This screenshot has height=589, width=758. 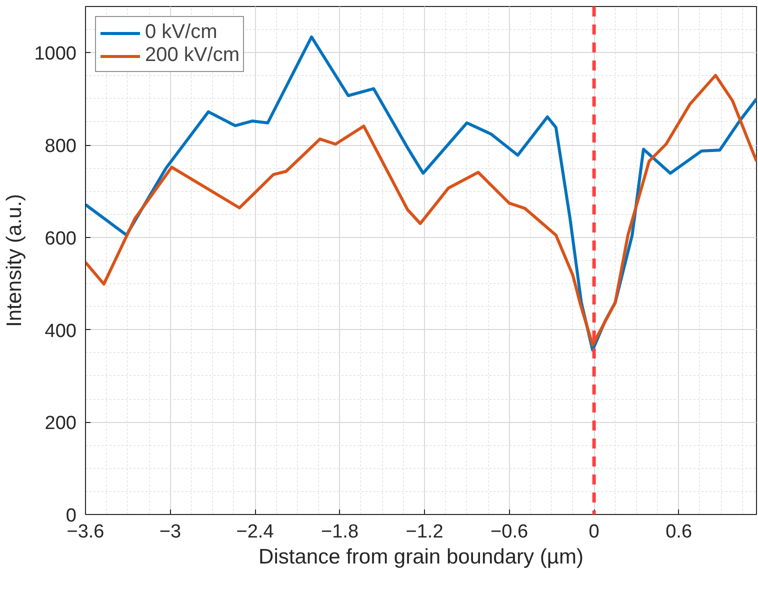 What do you see at coordinates (181, 32) in the screenshot?
I see `legend-label: 0 kV/cm` at bounding box center [181, 32].